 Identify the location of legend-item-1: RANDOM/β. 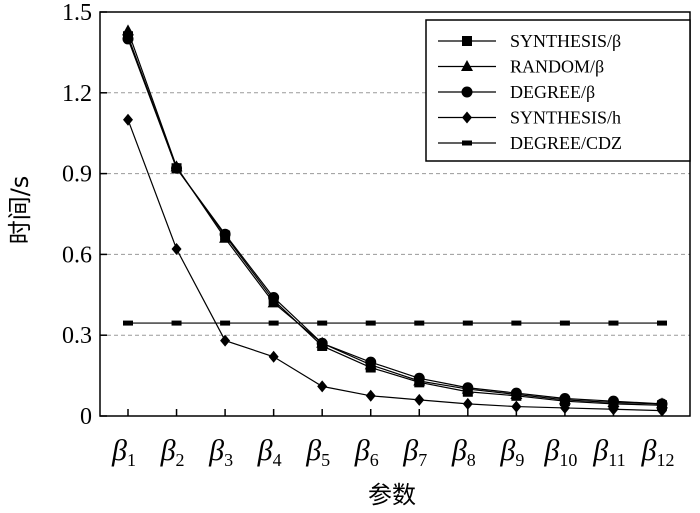
(521, 67).